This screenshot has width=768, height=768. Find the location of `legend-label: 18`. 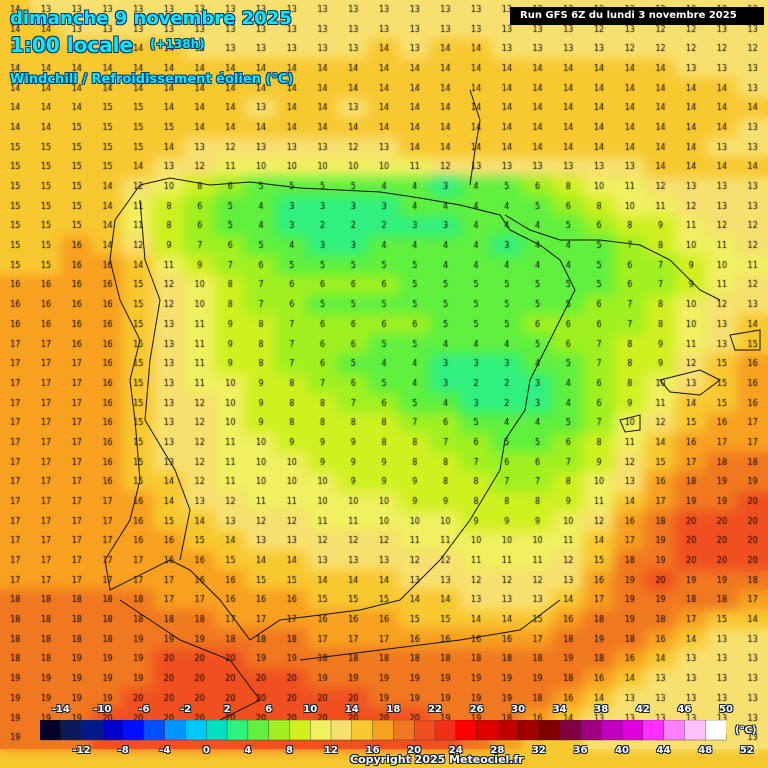

legend-label: 18 is located at coordinates (393, 709).